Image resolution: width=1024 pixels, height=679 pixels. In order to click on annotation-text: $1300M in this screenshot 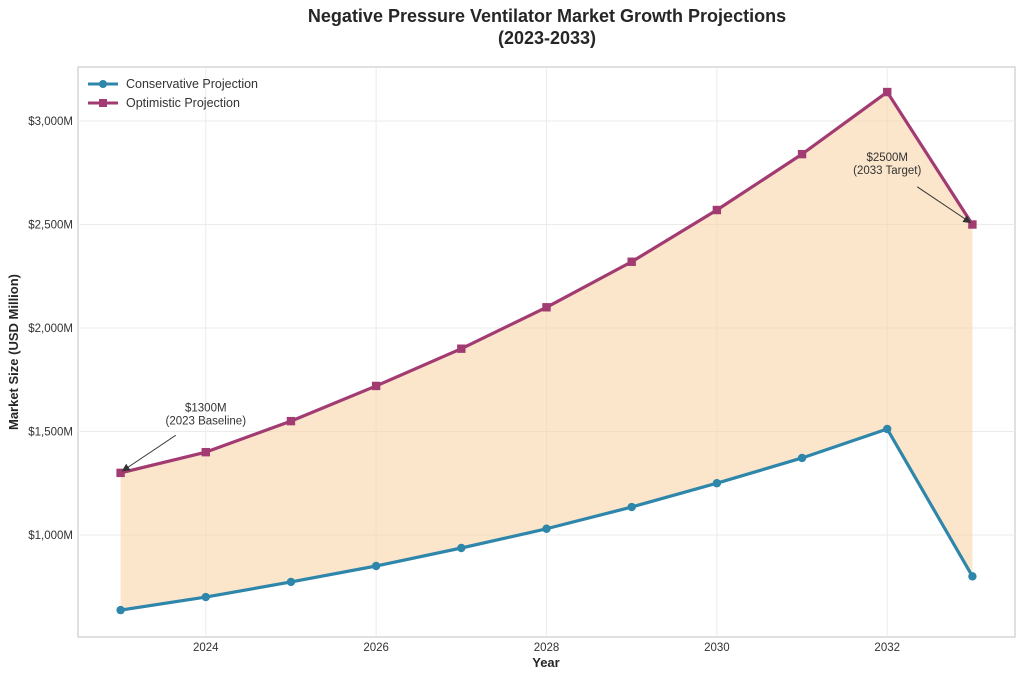, I will do `click(206, 408)`.